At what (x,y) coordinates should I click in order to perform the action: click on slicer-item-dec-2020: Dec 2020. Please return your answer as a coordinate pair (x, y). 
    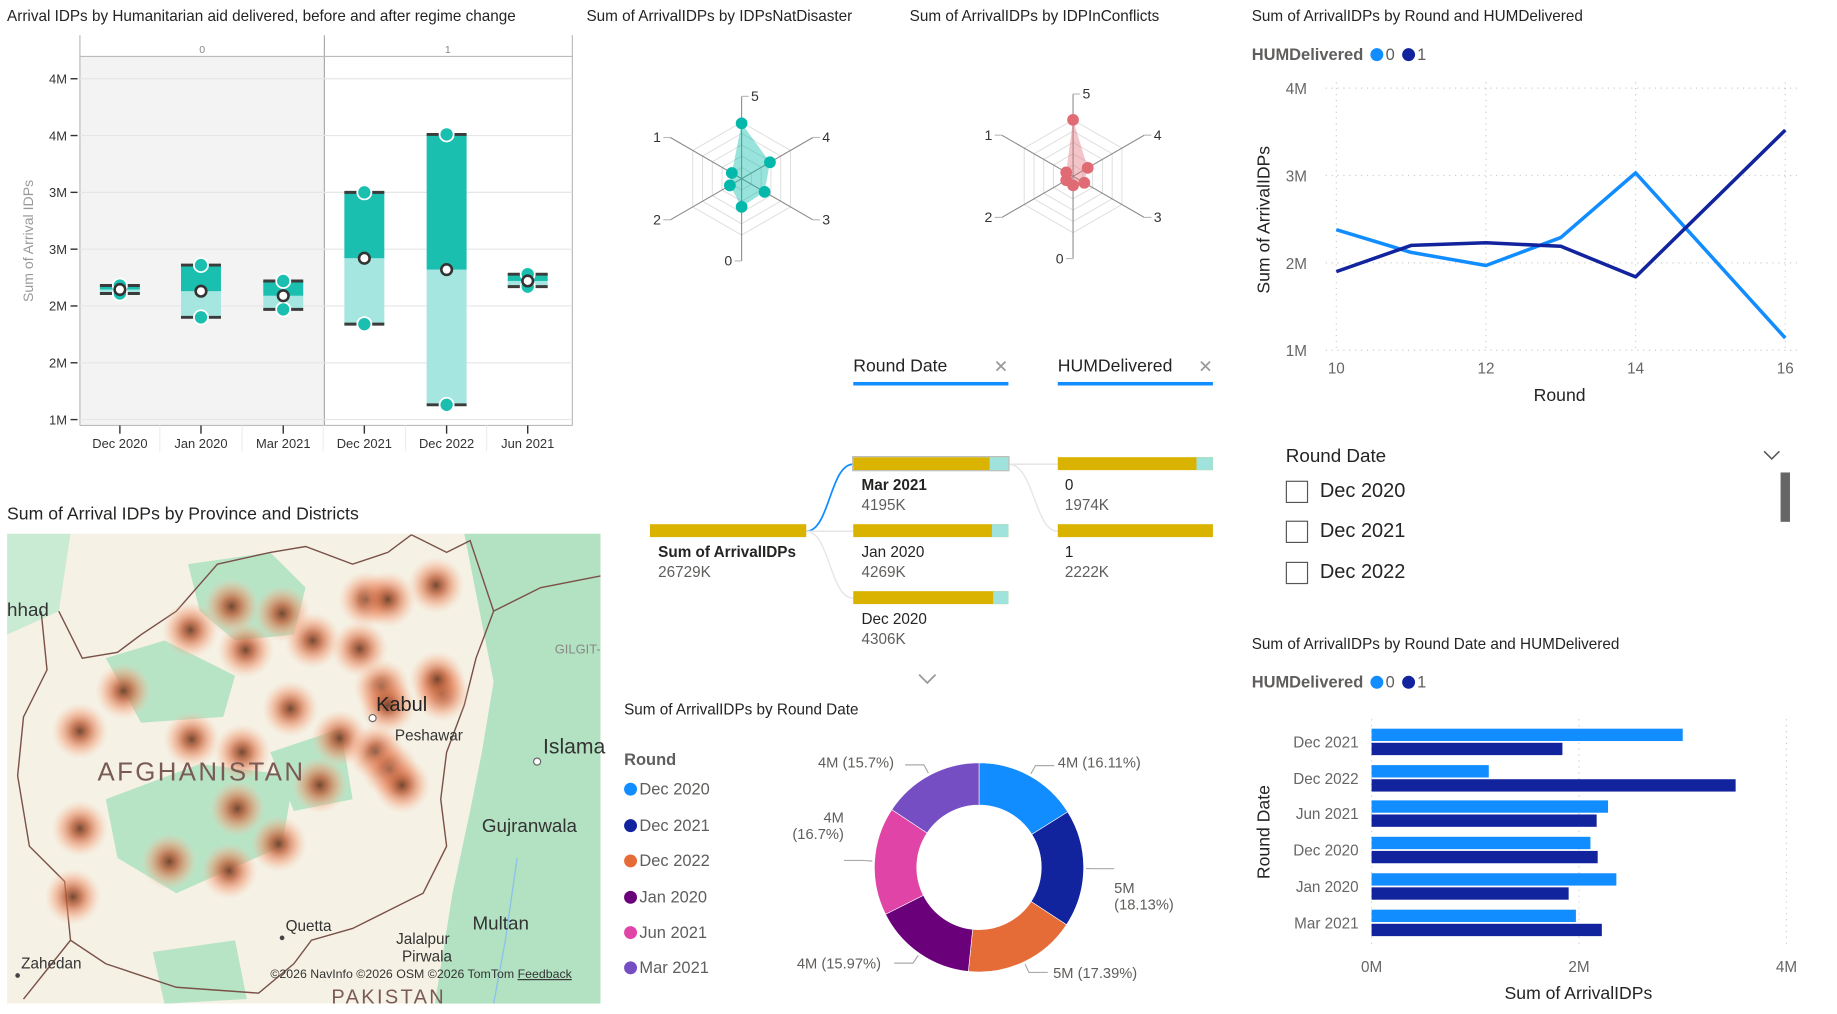
    Looking at the image, I should click on (1345, 491).